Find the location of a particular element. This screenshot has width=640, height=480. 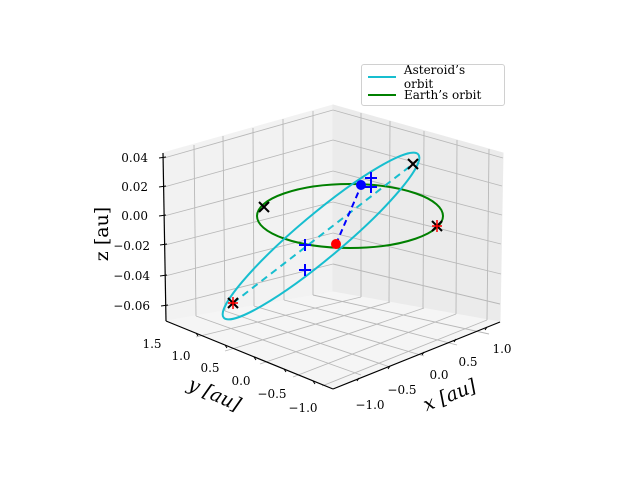

asteroid-swatch-icon is located at coordinates (382, 77).